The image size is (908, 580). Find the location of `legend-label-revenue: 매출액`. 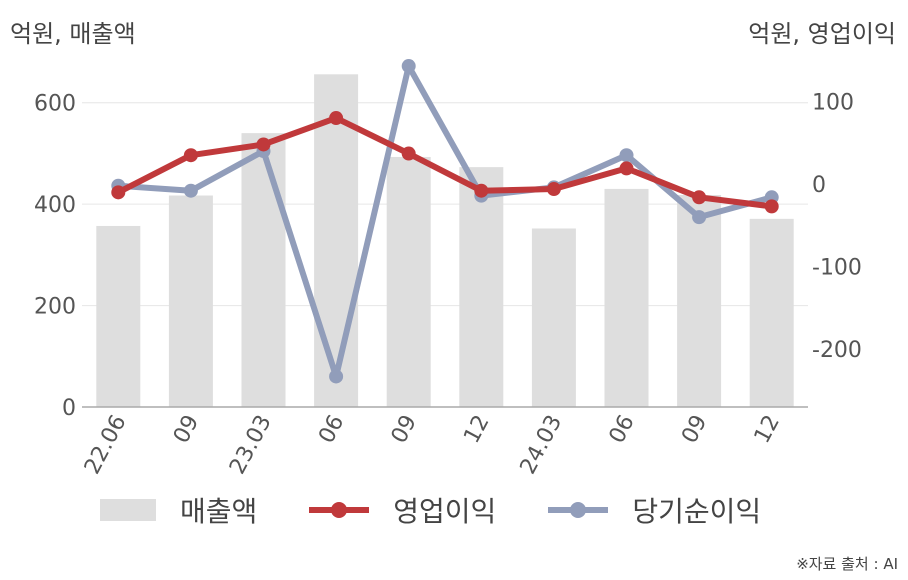

legend-label-revenue: 매출액 is located at coordinates (219, 511).